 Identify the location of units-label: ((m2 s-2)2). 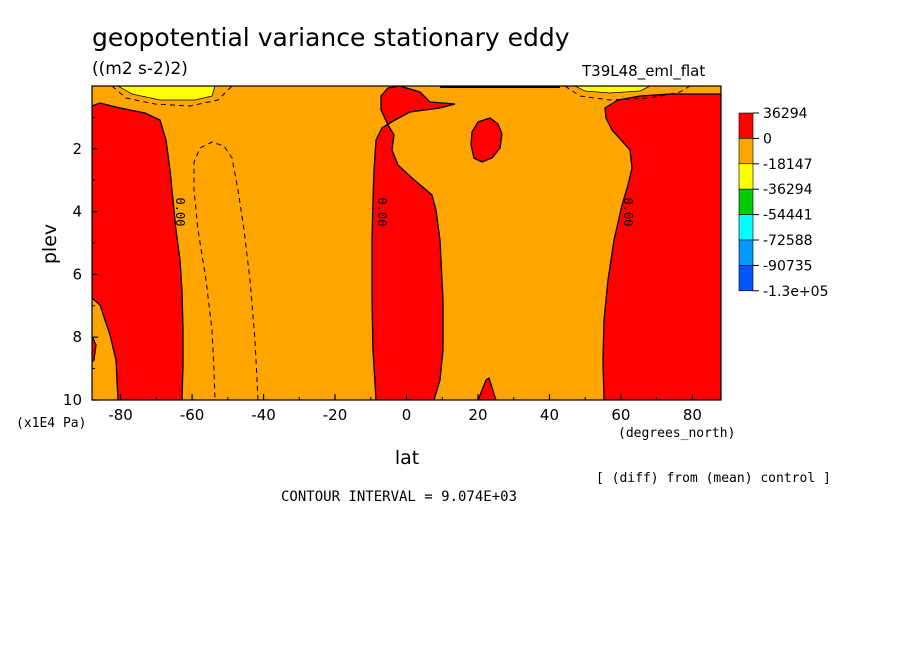
(140, 69).